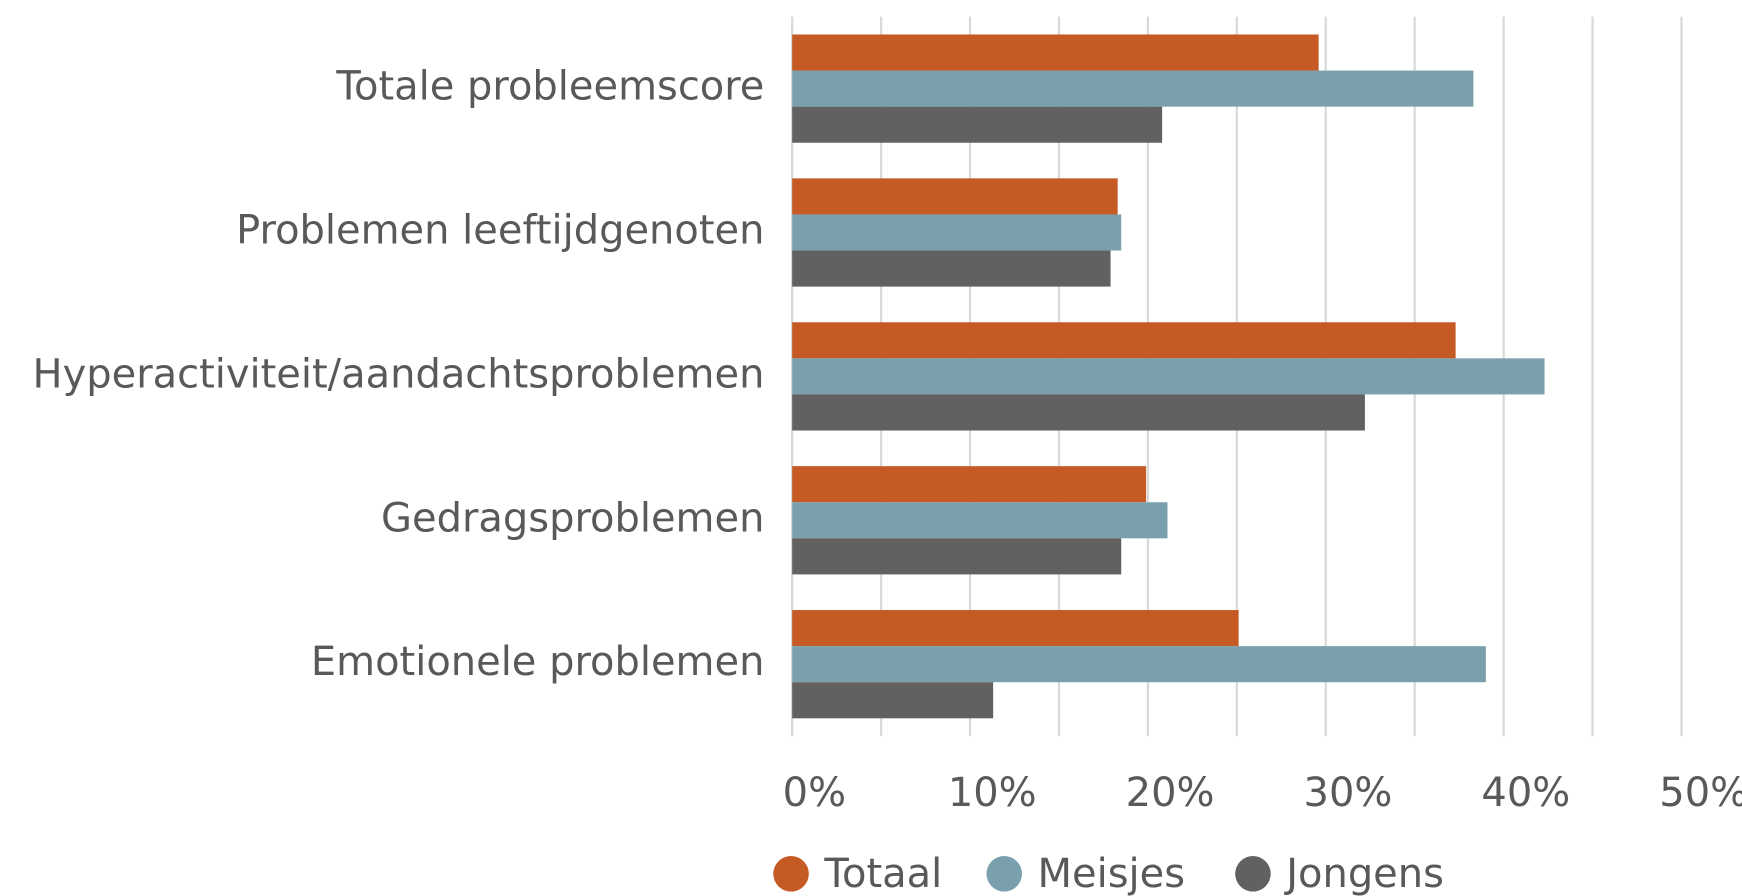  What do you see at coordinates (572, 518) in the screenshot?
I see `y-tick-label: Gedragsproblemen` at bounding box center [572, 518].